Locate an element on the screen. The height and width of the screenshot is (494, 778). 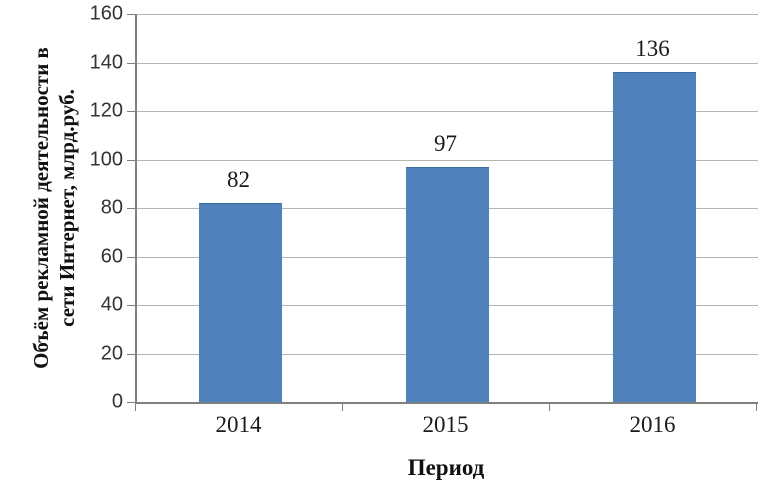
y-tick-label-140: 140 is located at coordinates (106, 62).